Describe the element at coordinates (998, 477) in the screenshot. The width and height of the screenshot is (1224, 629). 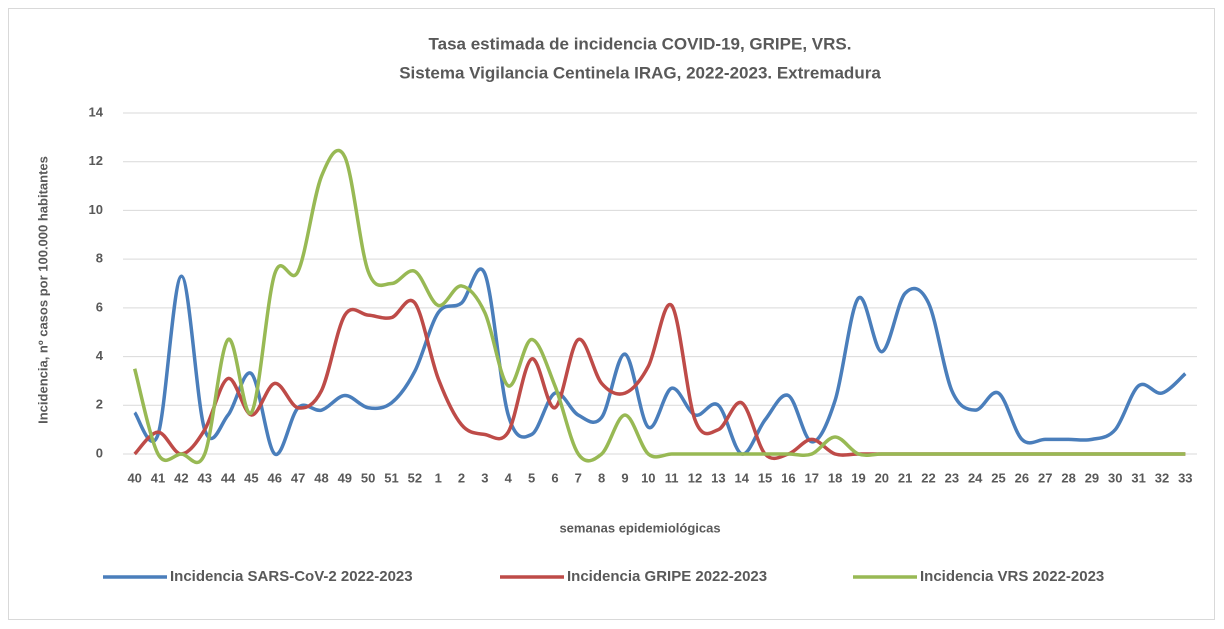
I see `x-tick-label: 25` at that location.